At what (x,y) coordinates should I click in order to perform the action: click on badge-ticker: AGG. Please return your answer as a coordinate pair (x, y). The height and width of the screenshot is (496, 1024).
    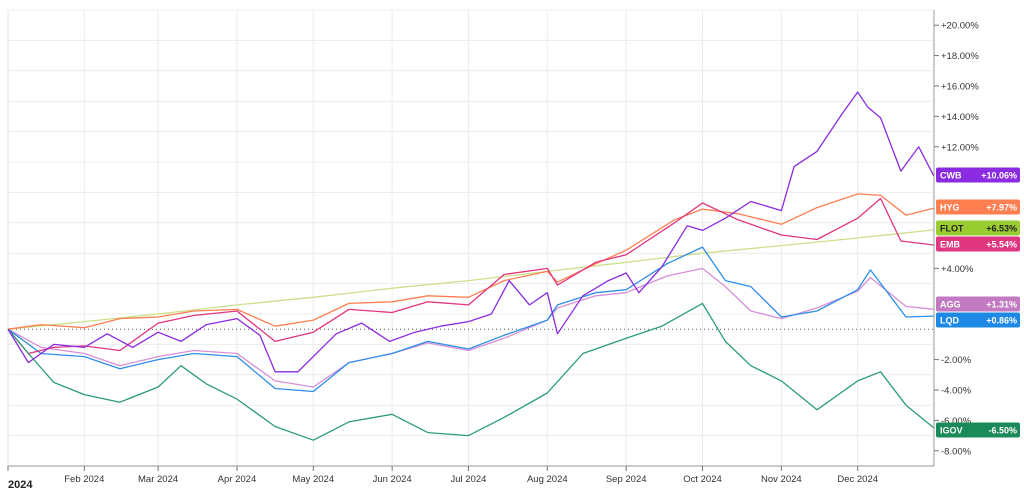
    Looking at the image, I should click on (950, 304).